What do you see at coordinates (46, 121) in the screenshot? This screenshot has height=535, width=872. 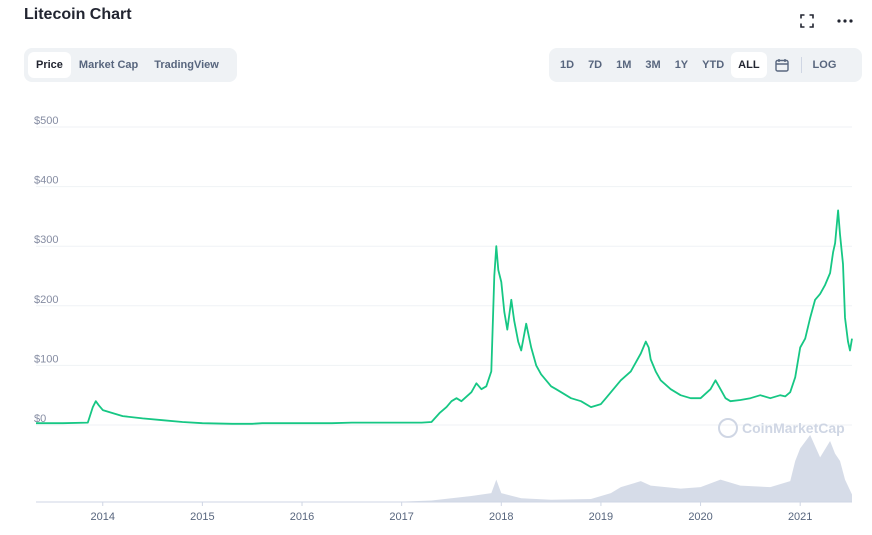 I see `y-tick-label: $500` at bounding box center [46, 121].